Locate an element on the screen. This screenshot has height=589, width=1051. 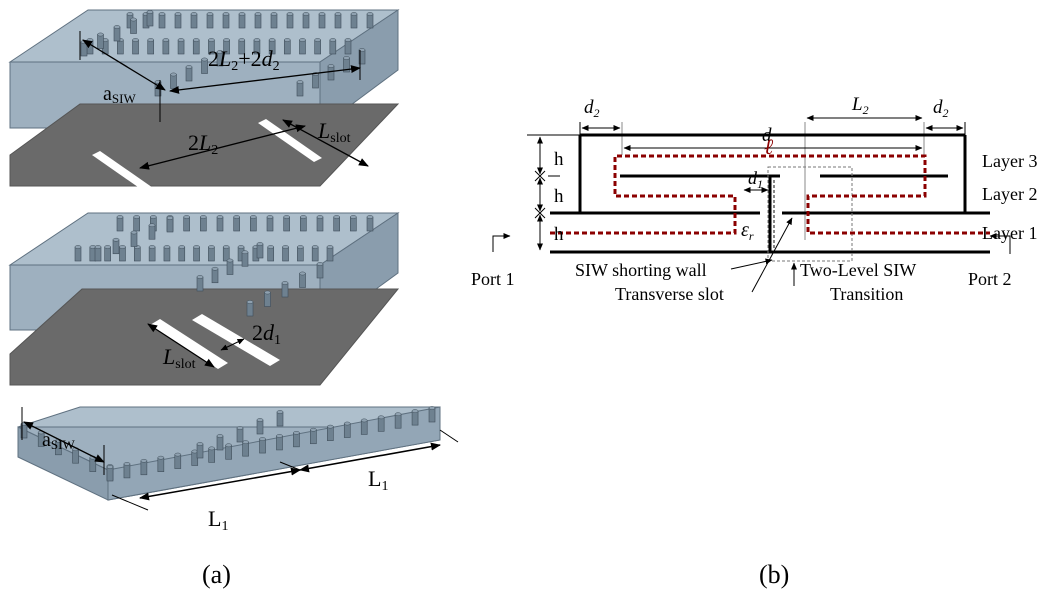
ground-plane-transverse-slots is located at coordinates (204, 337).